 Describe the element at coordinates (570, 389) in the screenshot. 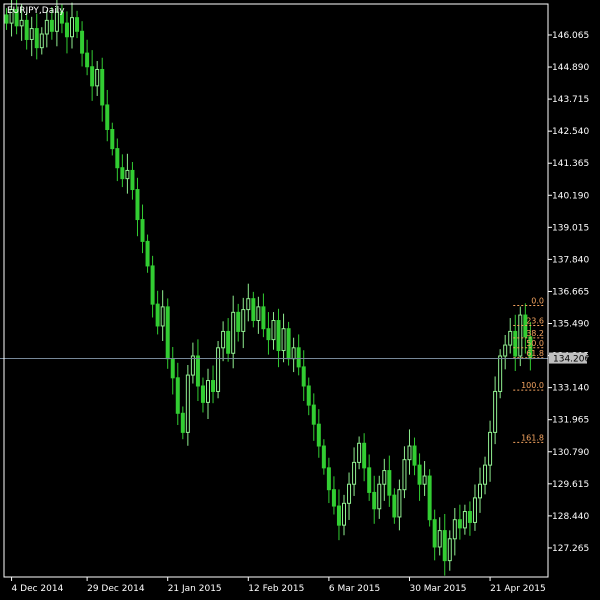

I see `price-tick-label: 133.140` at that location.